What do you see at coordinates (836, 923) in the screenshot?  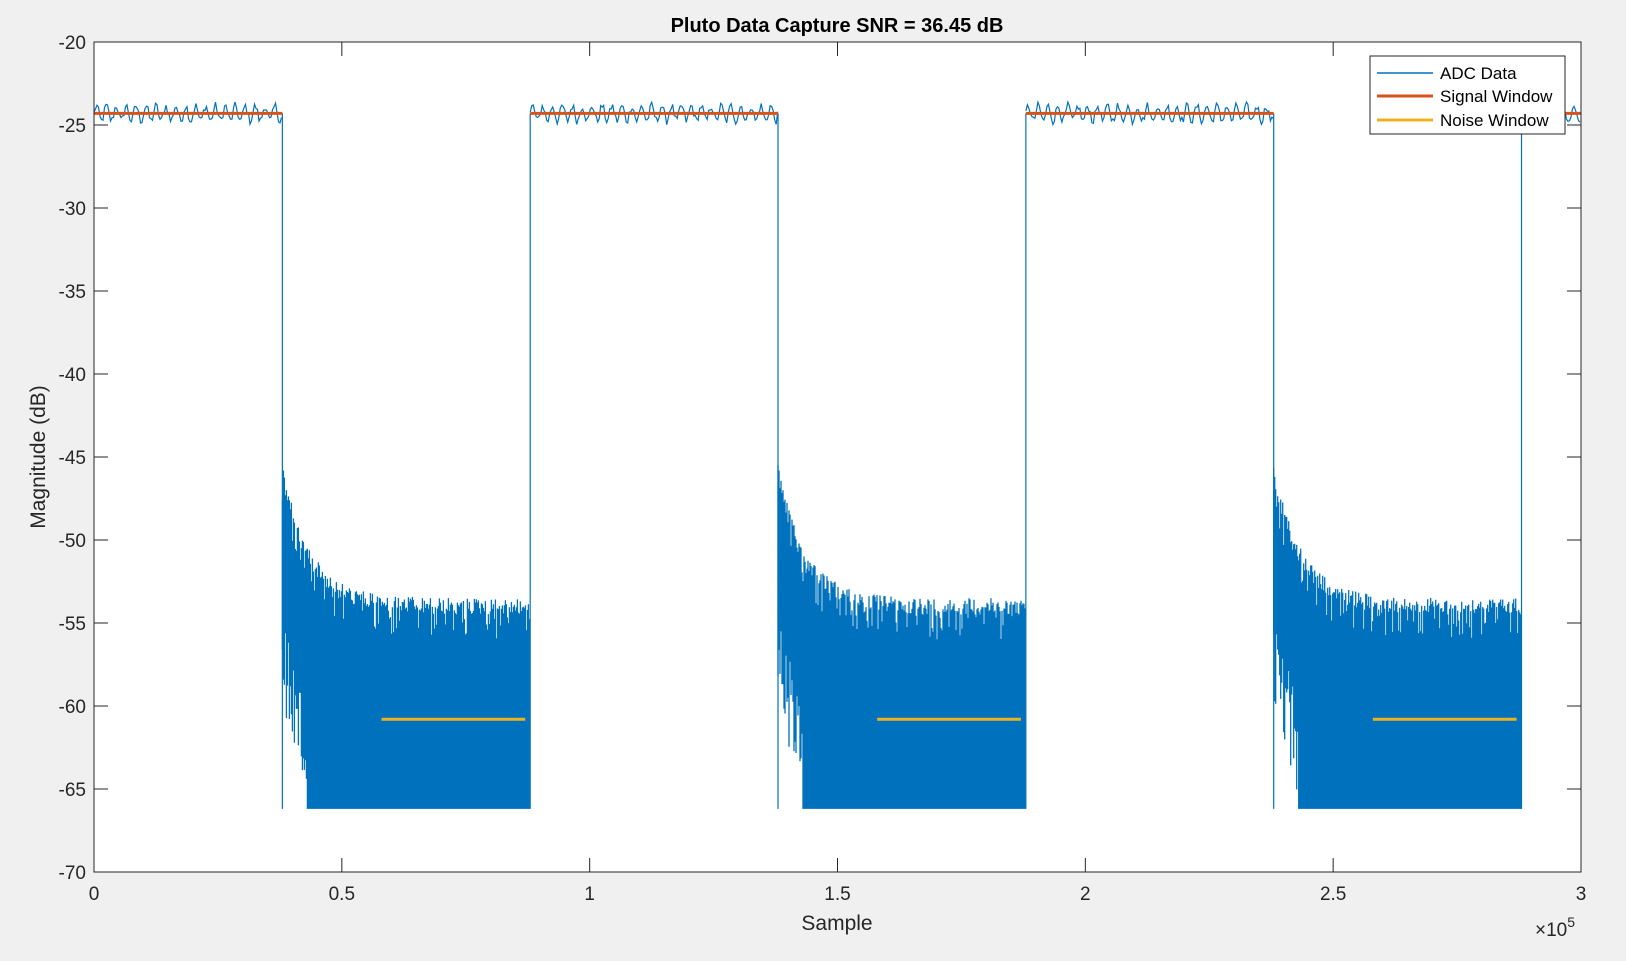 I see `x-axis-title: Sample` at bounding box center [836, 923].